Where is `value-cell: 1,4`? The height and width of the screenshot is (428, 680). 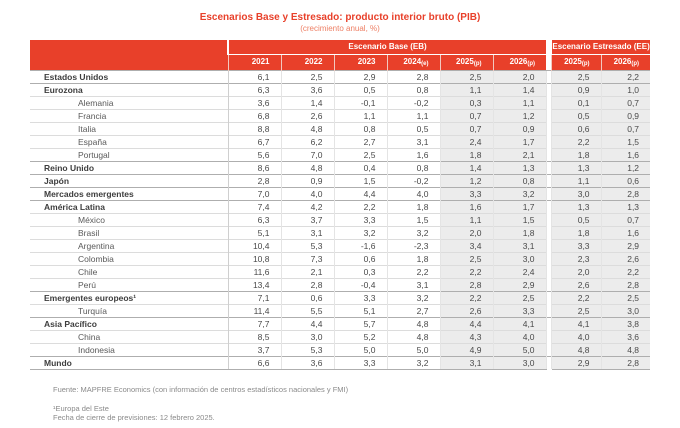
value-cell: 1,4 is located at coordinates (466, 168).